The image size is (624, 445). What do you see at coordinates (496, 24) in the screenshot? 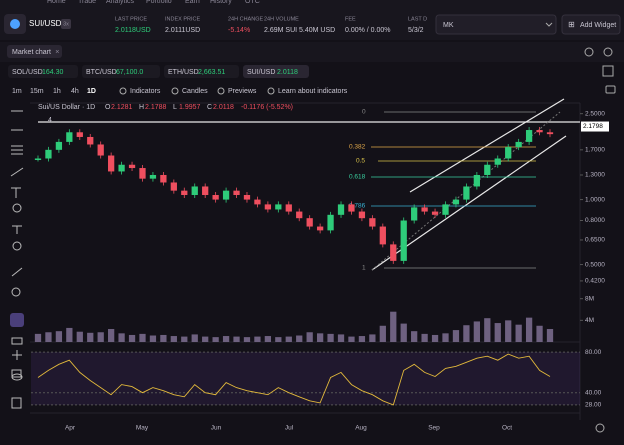
I see `market-select` at bounding box center [496, 24].